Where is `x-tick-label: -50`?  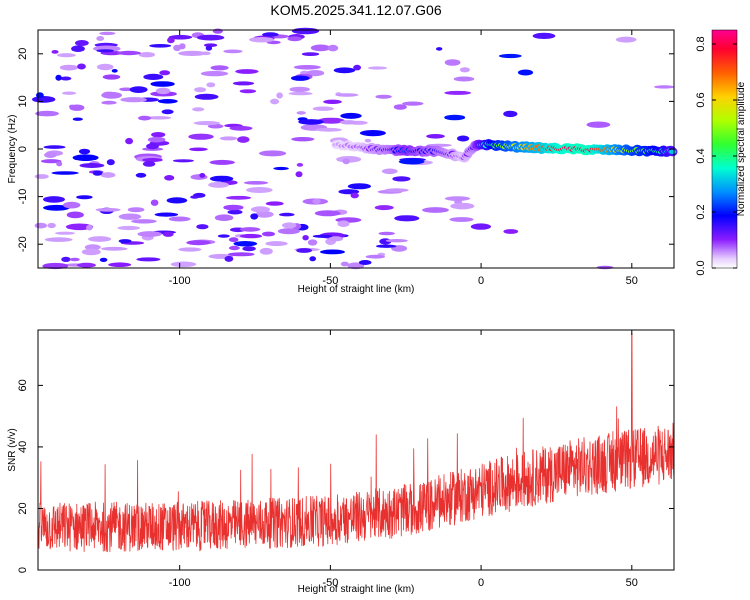
x-tick-label: -50 is located at coordinates (330, 583).